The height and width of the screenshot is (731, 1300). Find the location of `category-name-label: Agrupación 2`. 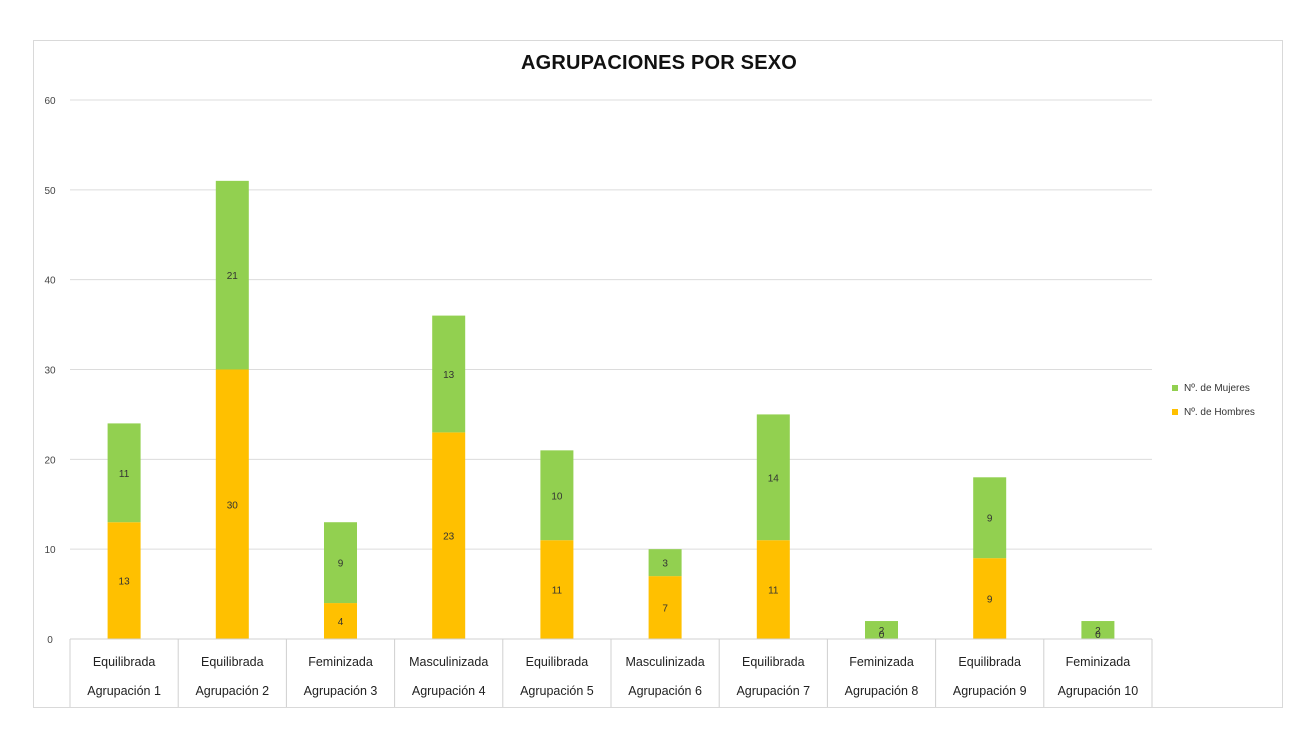

category-name-label: Agrupación 2 is located at coordinates (232, 691).